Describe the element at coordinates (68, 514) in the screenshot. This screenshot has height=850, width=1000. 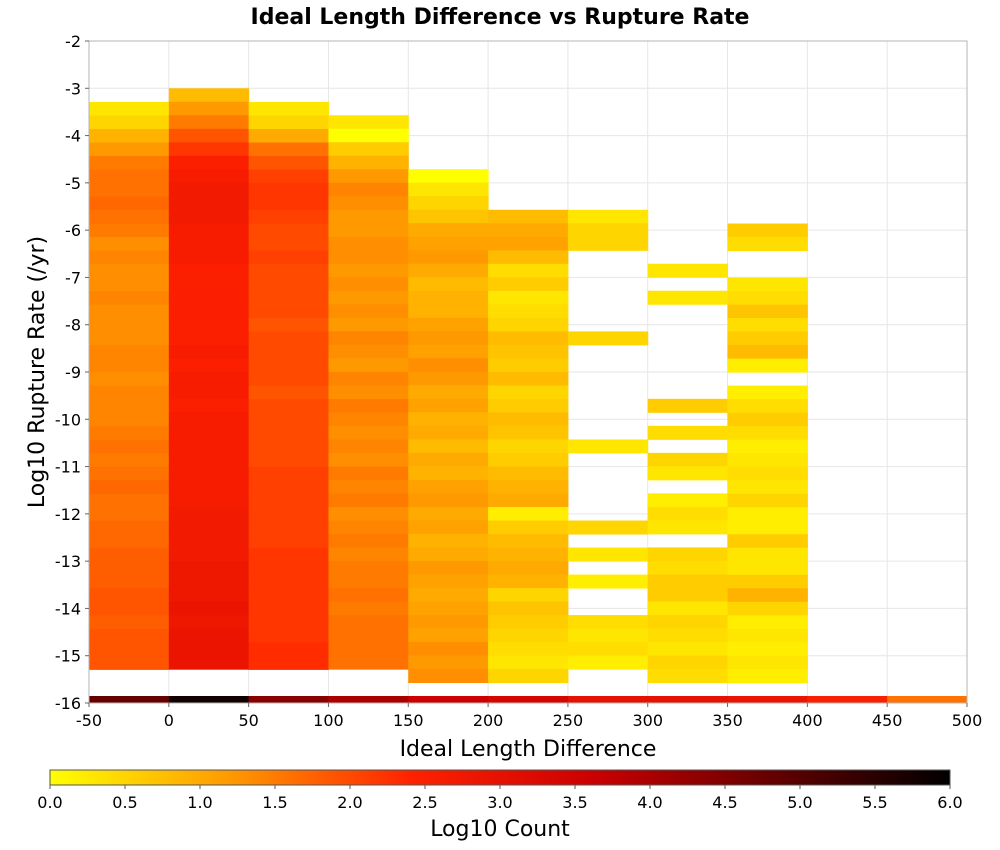
I see `y-tick-label: -12` at that location.